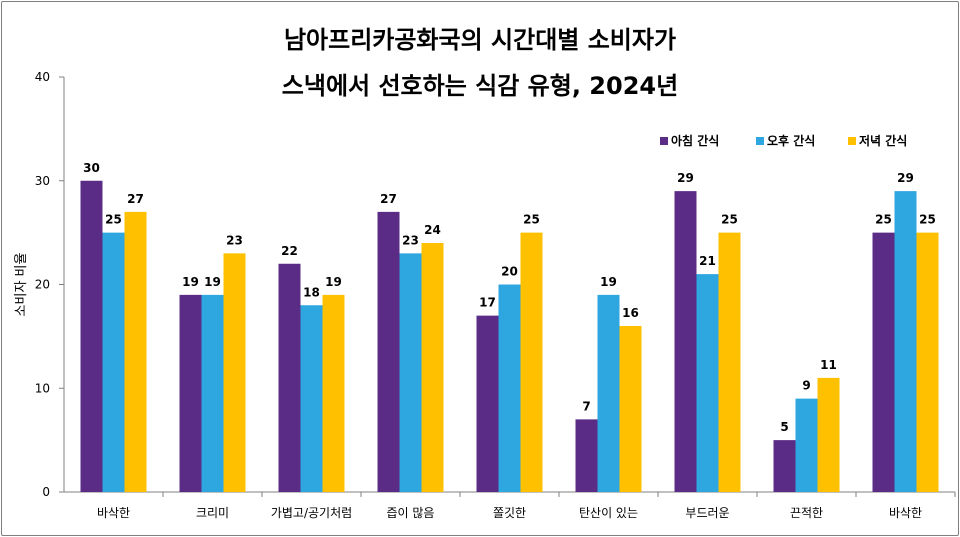  What do you see at coordinates (42, 181) in the screenshot?
I see `y-tick-label: 30` at bounding box center [42, 181].